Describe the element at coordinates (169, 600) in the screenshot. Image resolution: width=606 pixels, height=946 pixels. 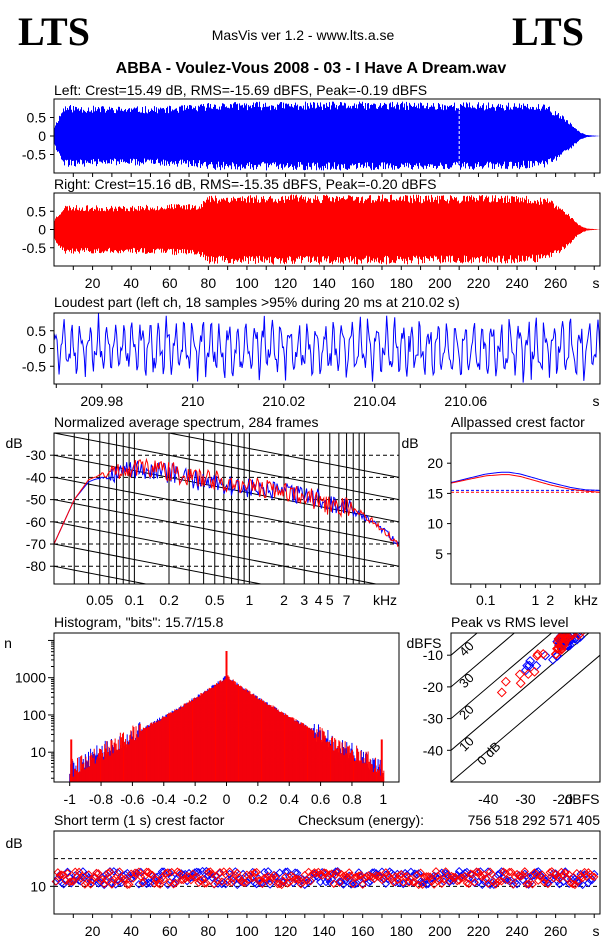
I see `x-tick-label: 0.2` at that location.